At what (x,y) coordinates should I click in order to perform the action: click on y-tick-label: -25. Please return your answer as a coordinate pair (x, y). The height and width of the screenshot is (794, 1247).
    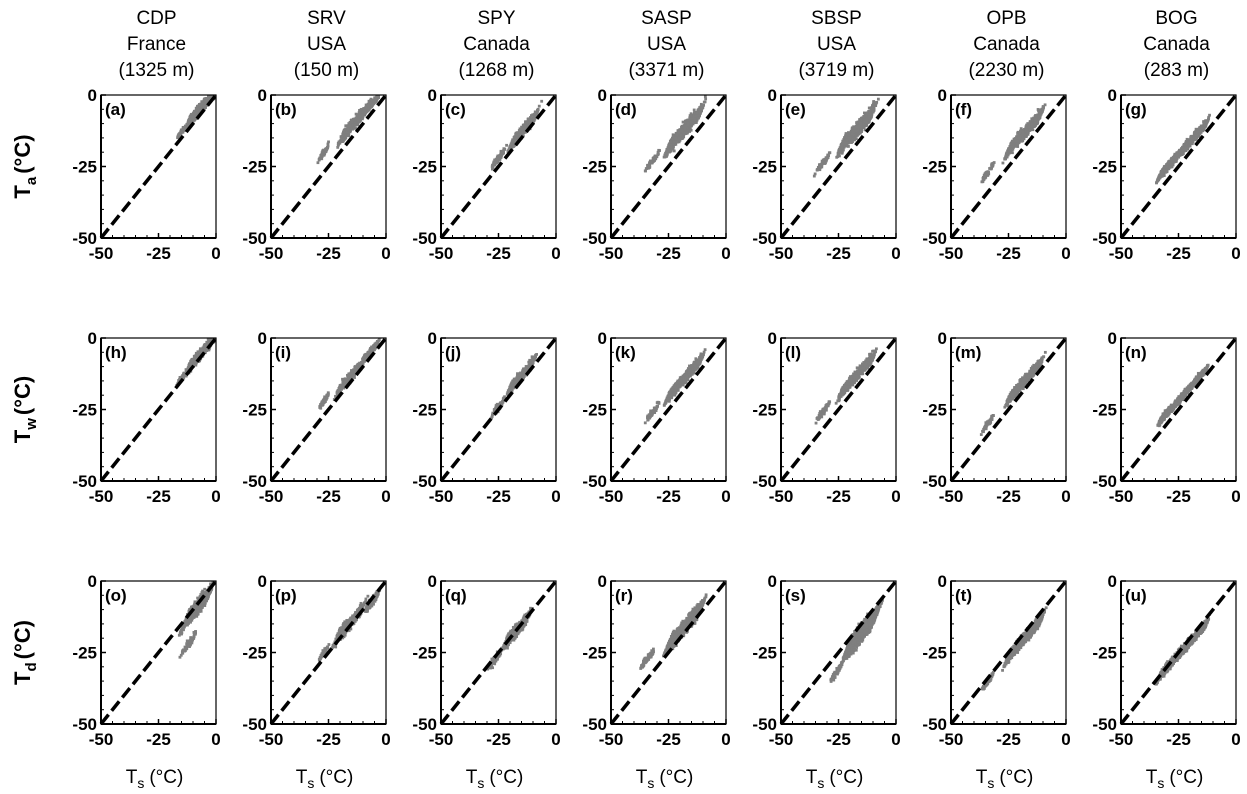
    Looking at the image, I should click on (594, 167).